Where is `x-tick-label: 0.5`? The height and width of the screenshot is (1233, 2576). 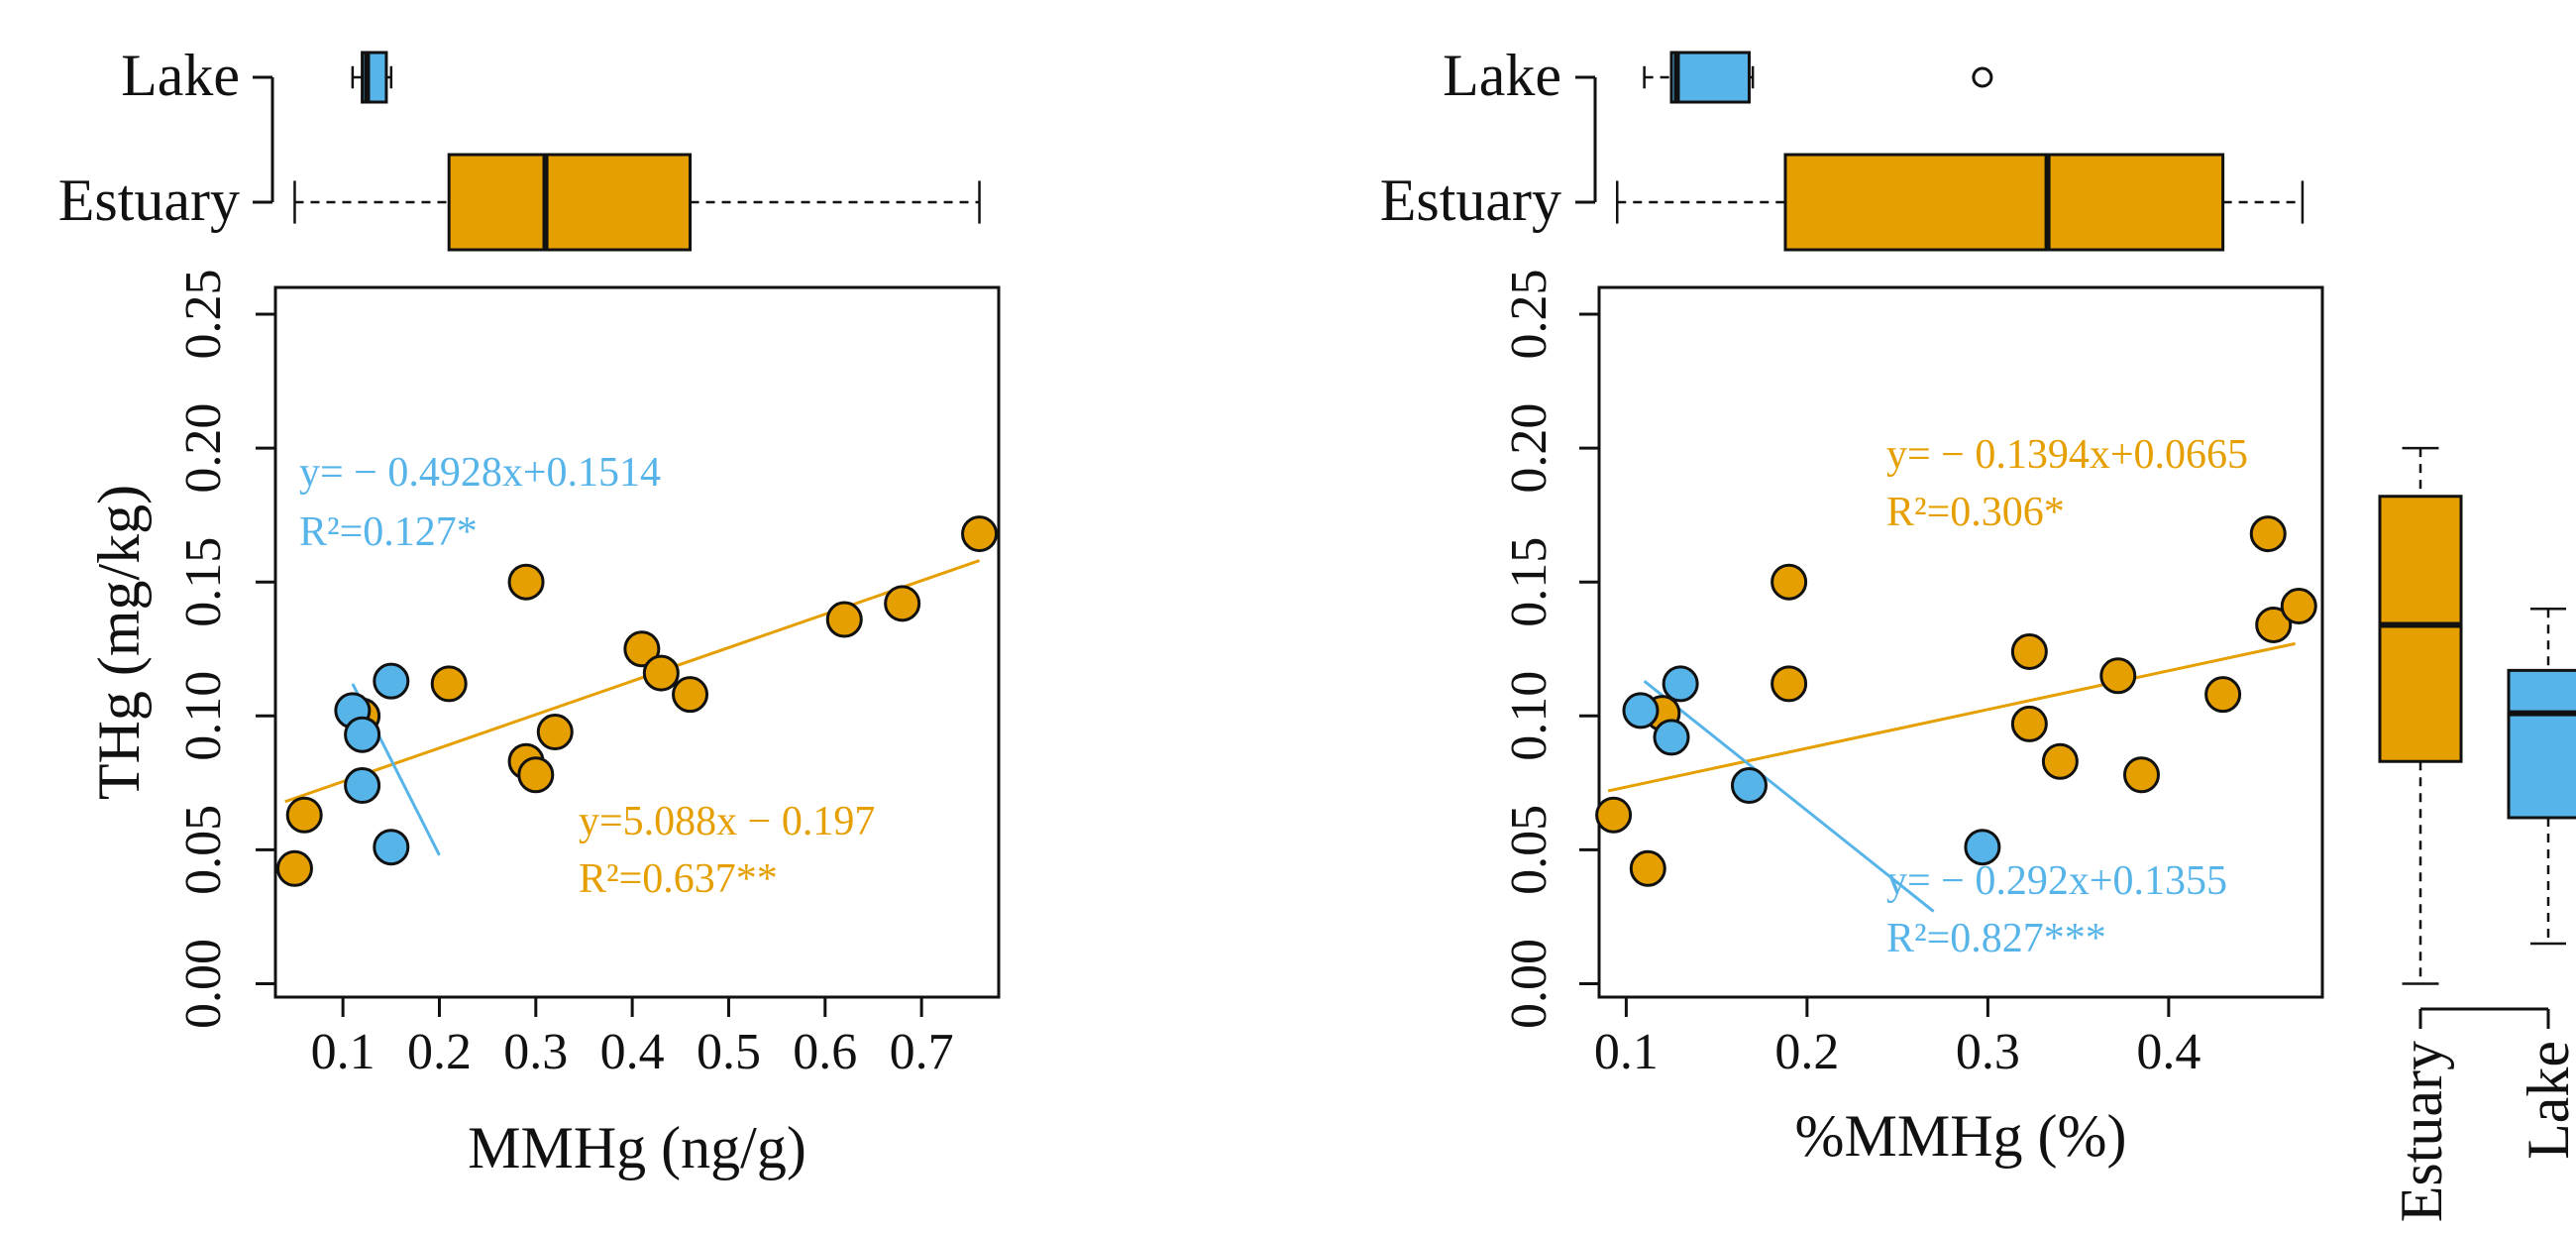 x-tick-label: 0.5 is located at coordinates (729, 1052).